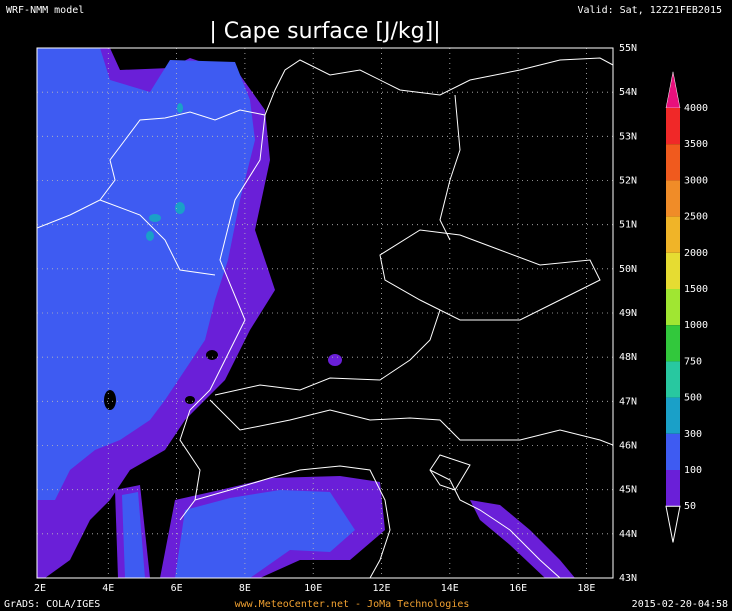 This screenshot has width=732, height=611. Describe the element at coordinates (40, 588) in the screenshot. I see `lon-label: 2E` at that location.